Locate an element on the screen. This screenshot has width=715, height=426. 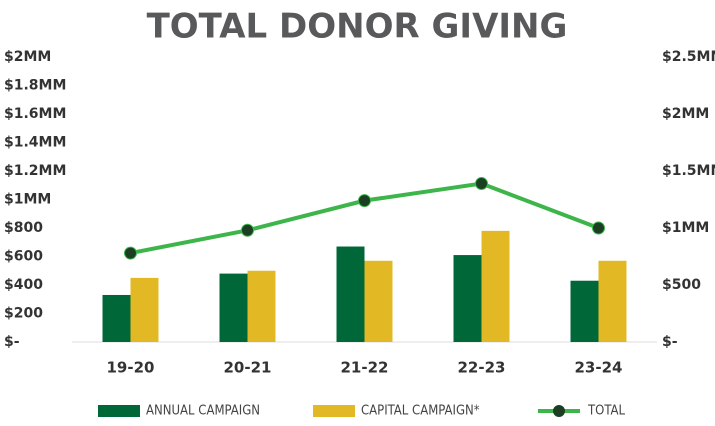
legend-label: ANNUAL CAMPAIGN is located at coordinates (203, 411).